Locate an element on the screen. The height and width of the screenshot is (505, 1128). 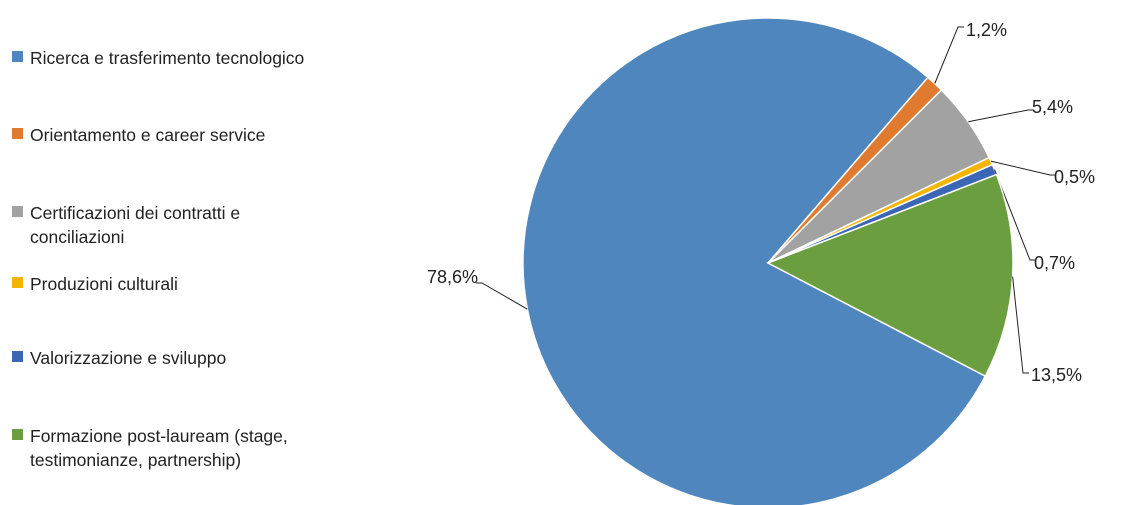
data-label-valorizzazione: 0,7% is located at coordinates (1054, 263).